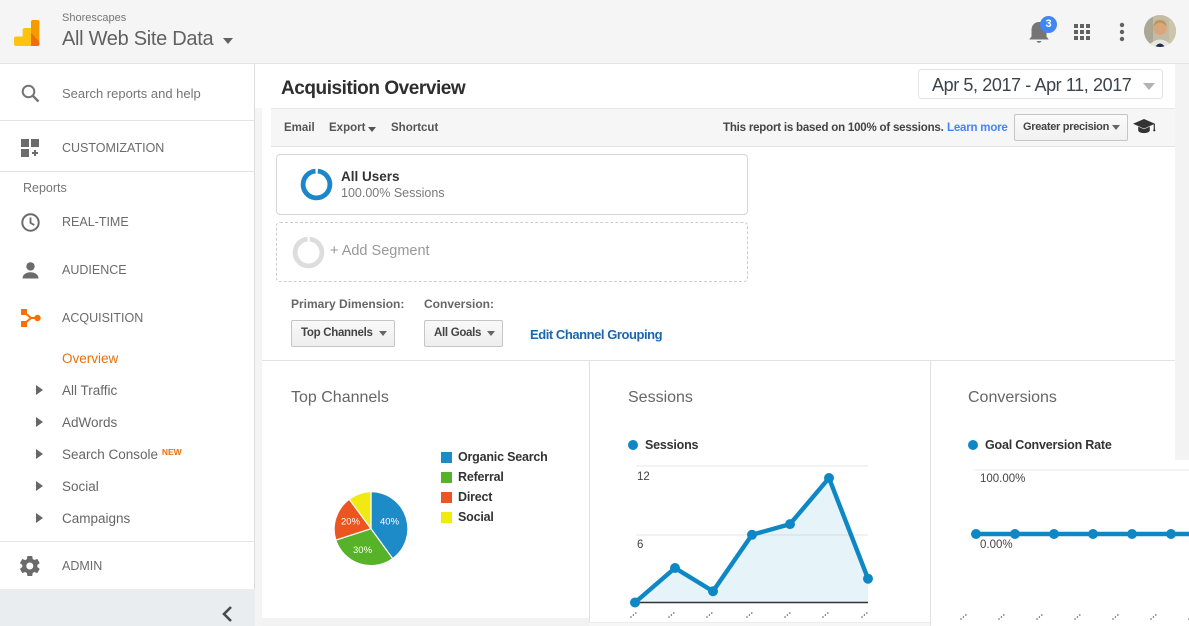  I want to click on svg-text: 20%, so click(351, 522).